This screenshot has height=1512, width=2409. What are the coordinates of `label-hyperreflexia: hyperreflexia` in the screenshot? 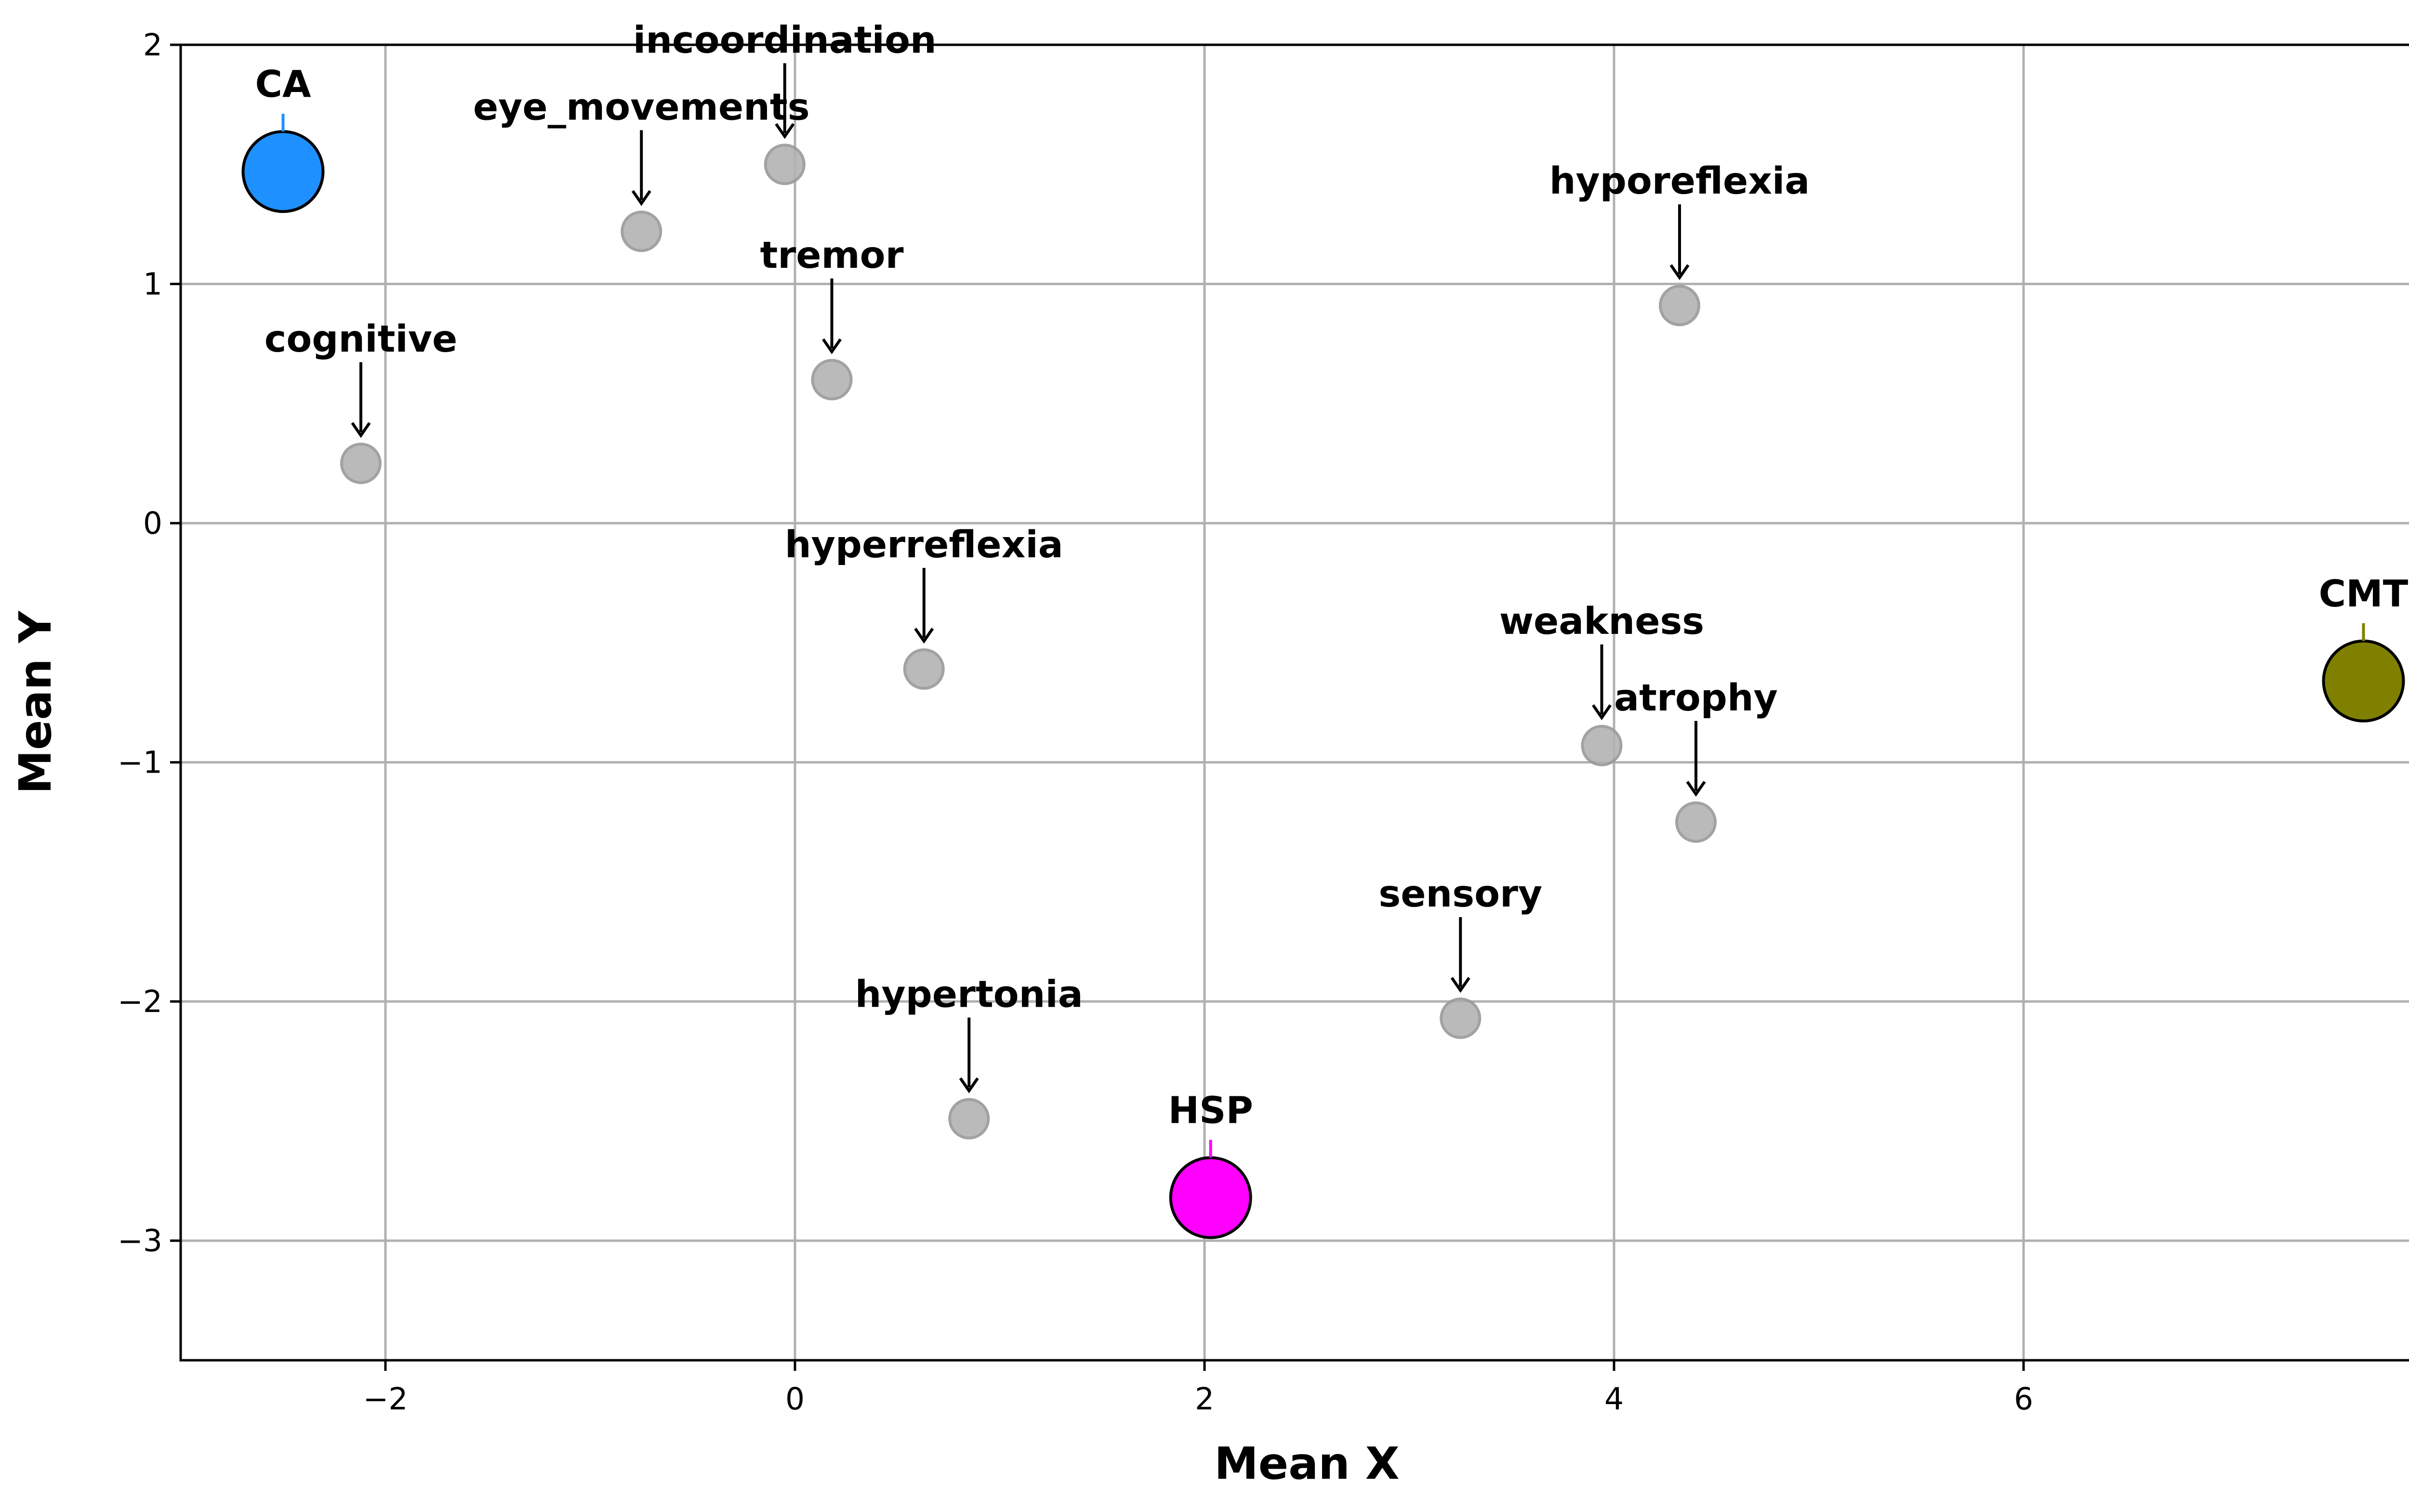 It's located at (924, 545).